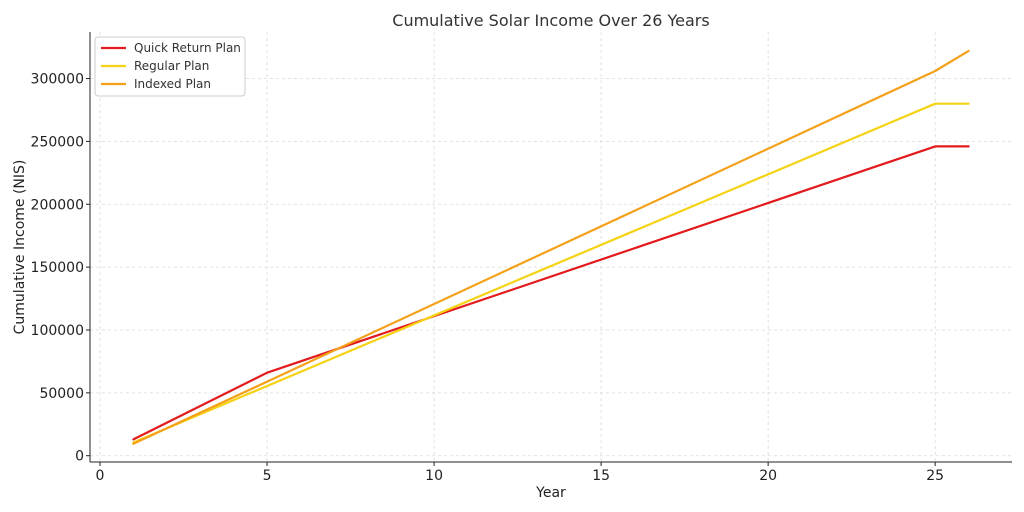  I want to click on chart-title: Cumulative Solar Income Over 26 Years, so click(550, 20).